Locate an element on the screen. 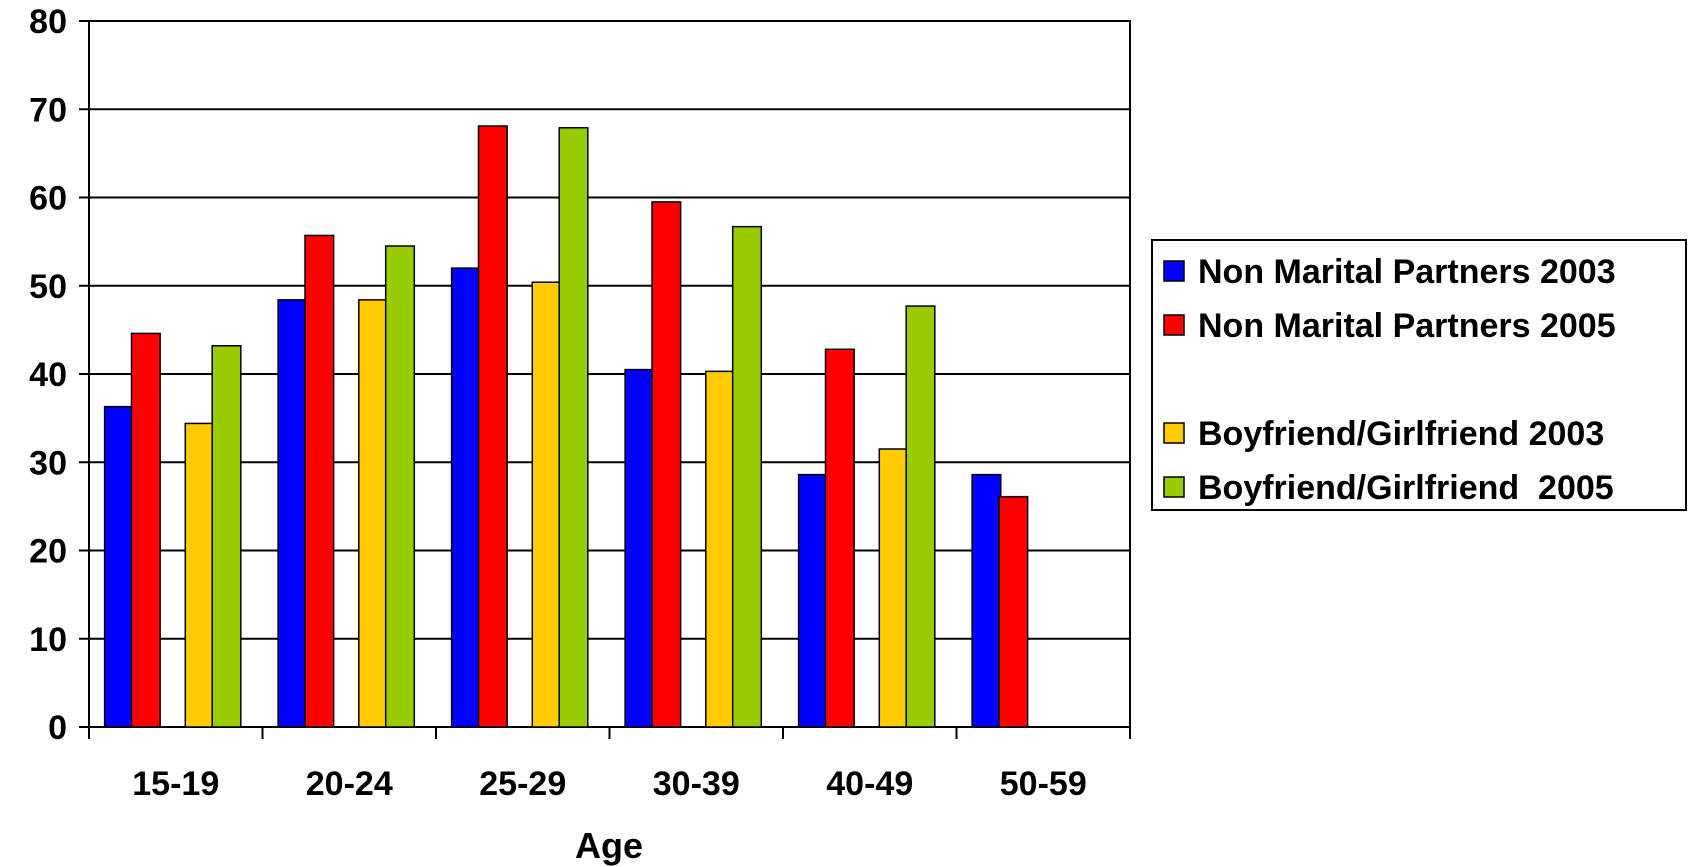  legend-label: Non Marital Partners 2003 is located at coordinates (1407, 272).